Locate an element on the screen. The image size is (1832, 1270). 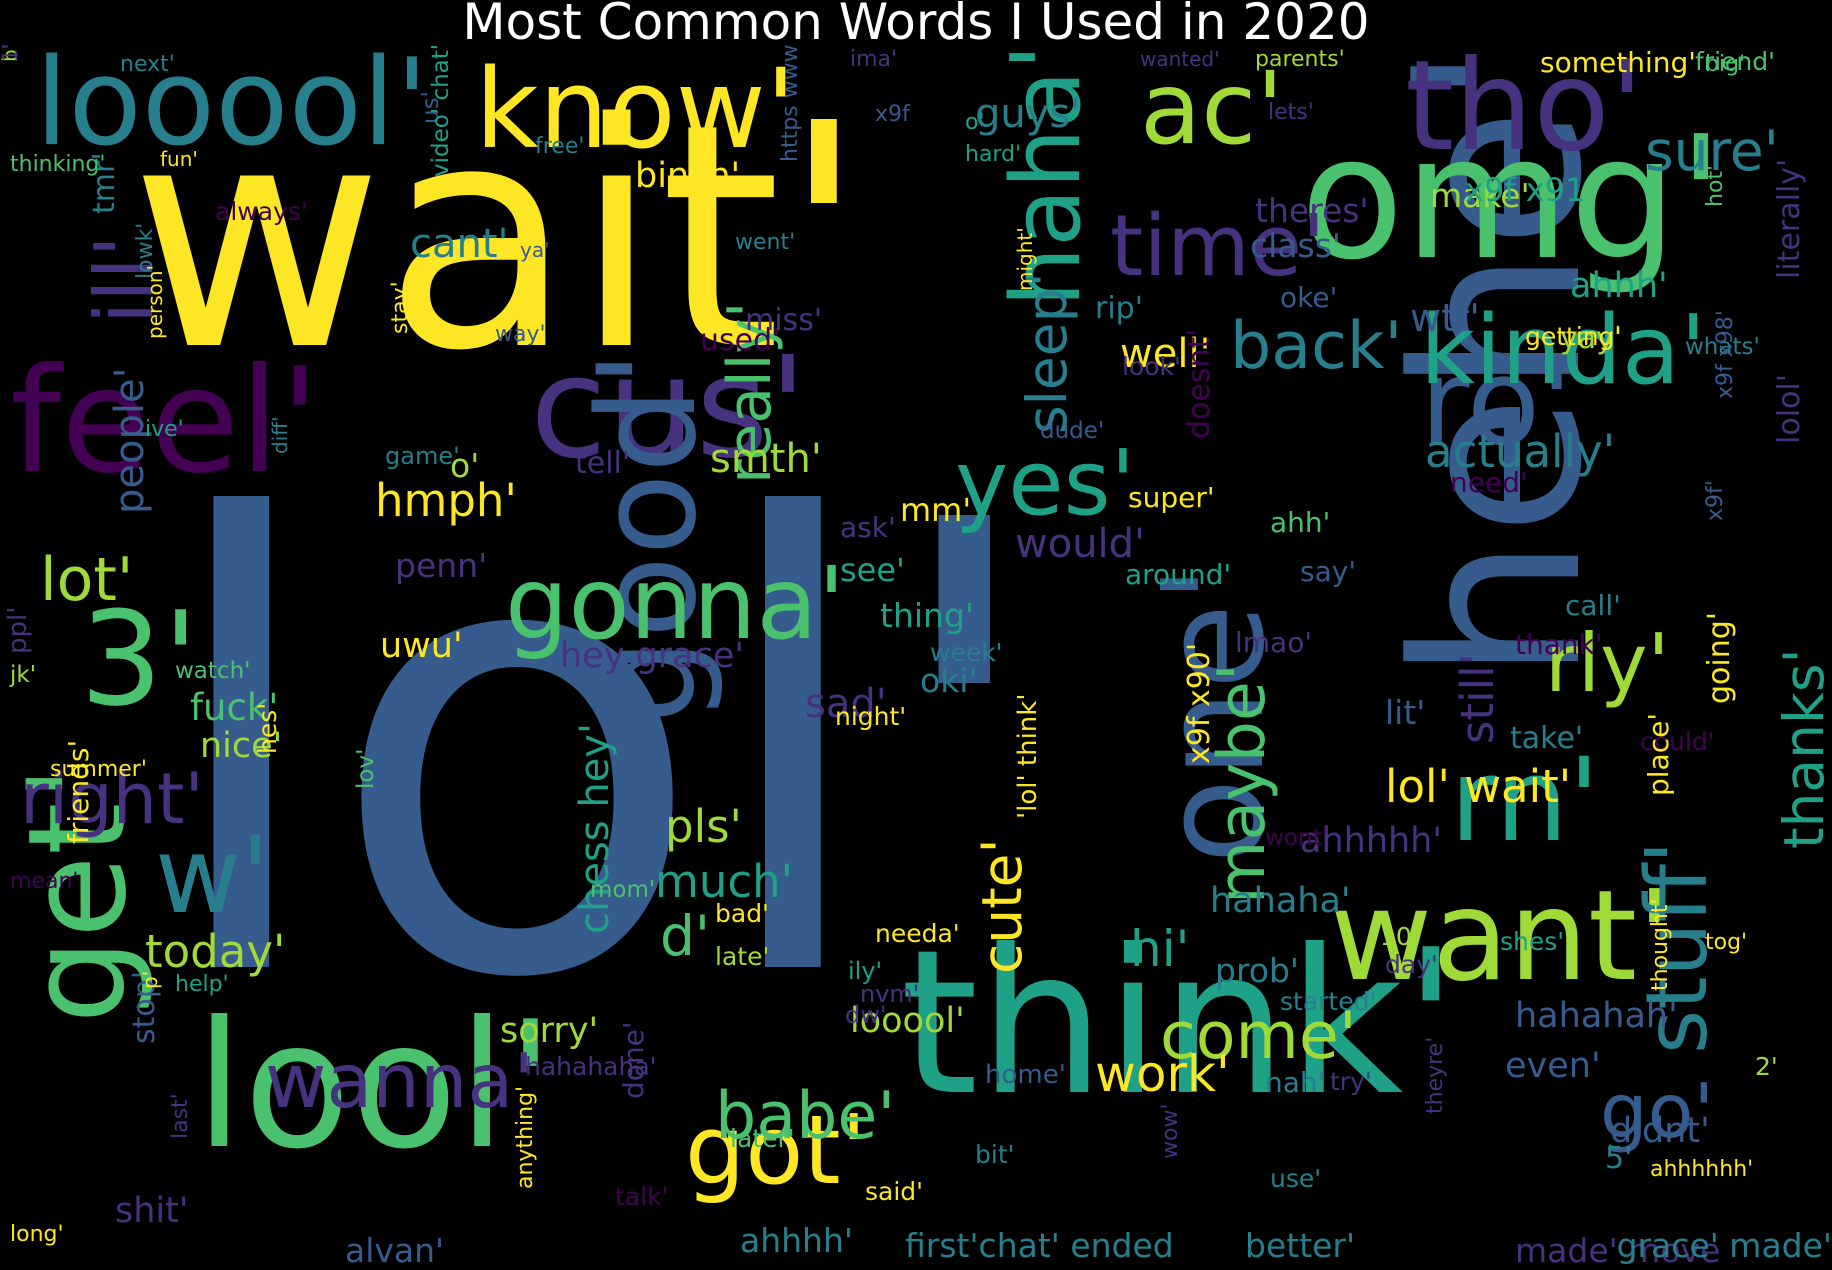
cloud-word: need' is located at coordinates (1489, 482).